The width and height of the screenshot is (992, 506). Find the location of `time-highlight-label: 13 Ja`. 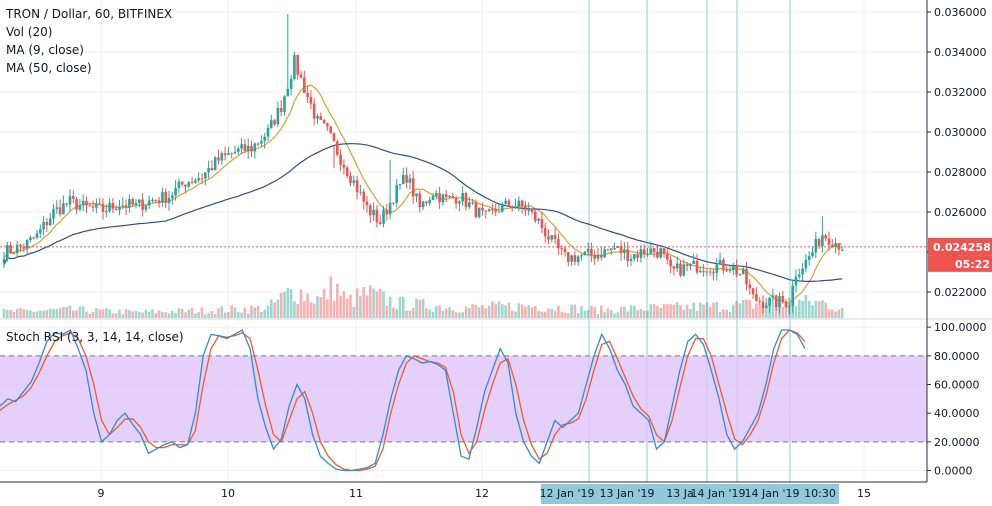

time-highlight-label: 13 Ja is located at coordinates (679, 493).